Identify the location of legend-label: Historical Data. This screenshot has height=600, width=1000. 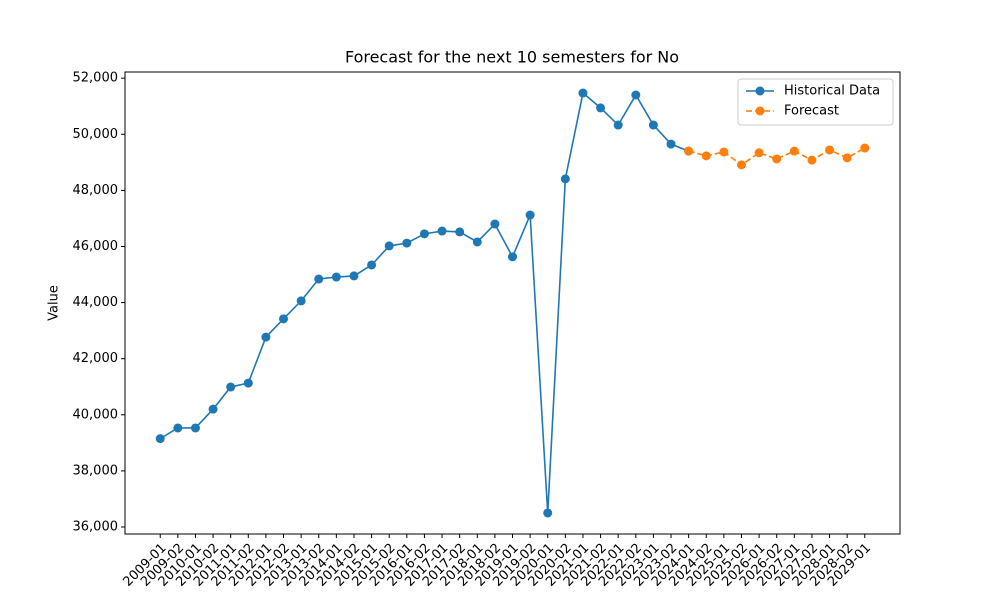
(832, 91).